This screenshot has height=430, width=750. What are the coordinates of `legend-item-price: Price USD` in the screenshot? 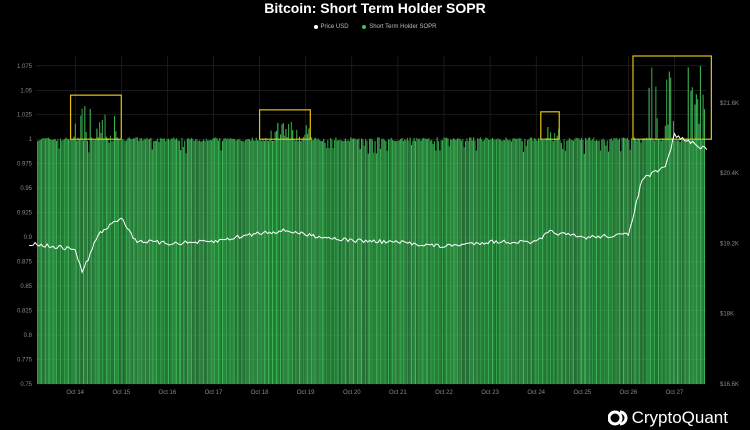 It's located at (331, 27).